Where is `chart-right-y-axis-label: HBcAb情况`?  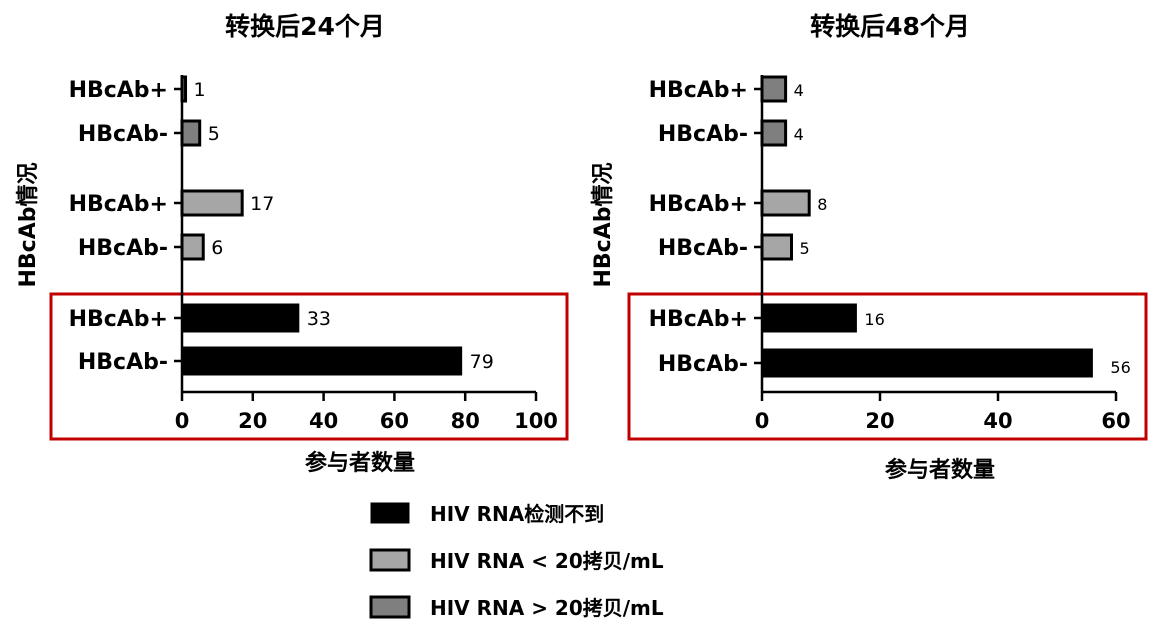
chart-right-y-axis-label: HBcAb情况 is located at coordinates (603, 225).